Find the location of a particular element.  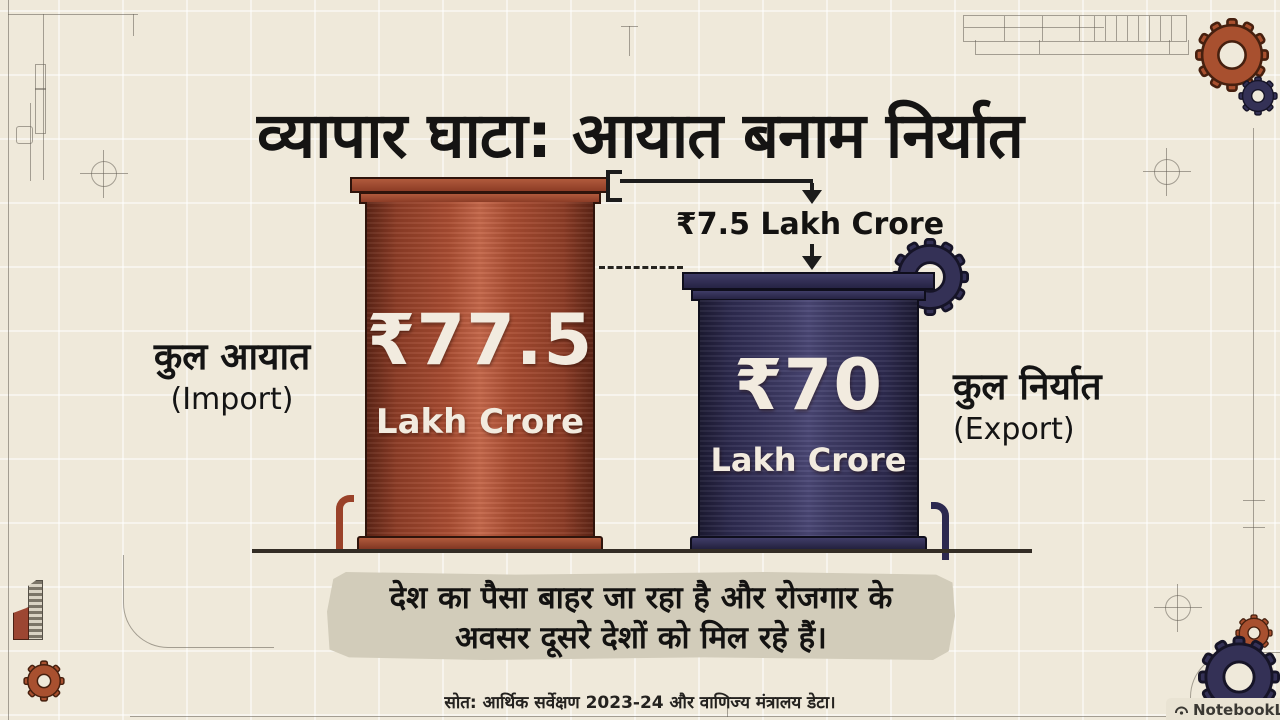

export-label-hindi: कुल निर्यात is located at coordinates (1027, 386).